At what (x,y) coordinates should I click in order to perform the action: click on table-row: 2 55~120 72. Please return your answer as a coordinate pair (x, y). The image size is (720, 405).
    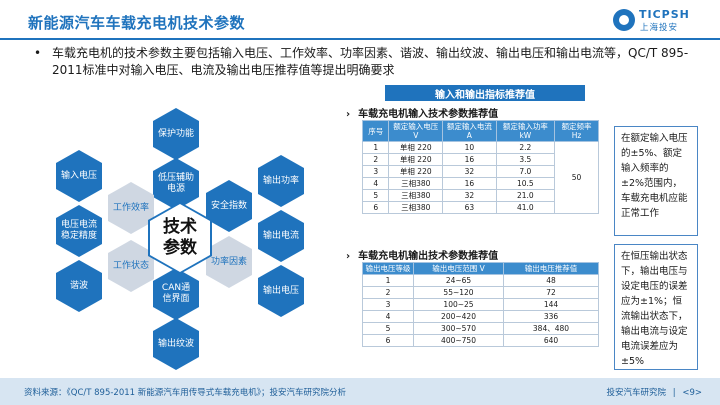
    Looking at the image, I should click on (480, 292).